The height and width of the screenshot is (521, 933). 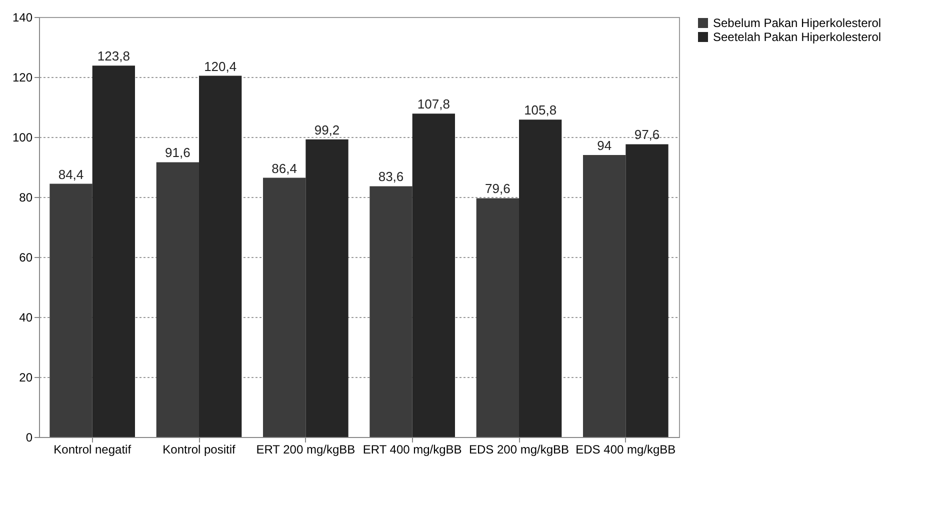 What do you see at coordinates (22, 77) in the screenshot?
I see `y-tick-label: 120` at bounding box center [22, 77].